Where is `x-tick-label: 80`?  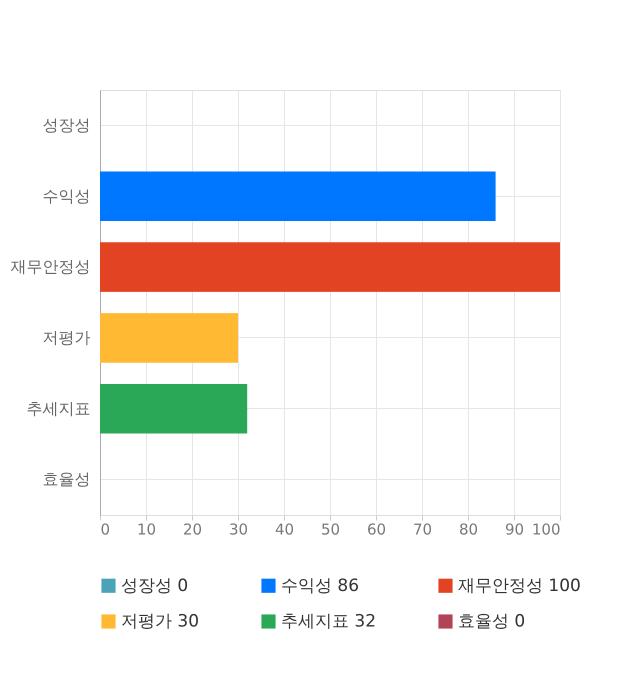 x-tick-label: 80 is located at coordinates (468, 529).